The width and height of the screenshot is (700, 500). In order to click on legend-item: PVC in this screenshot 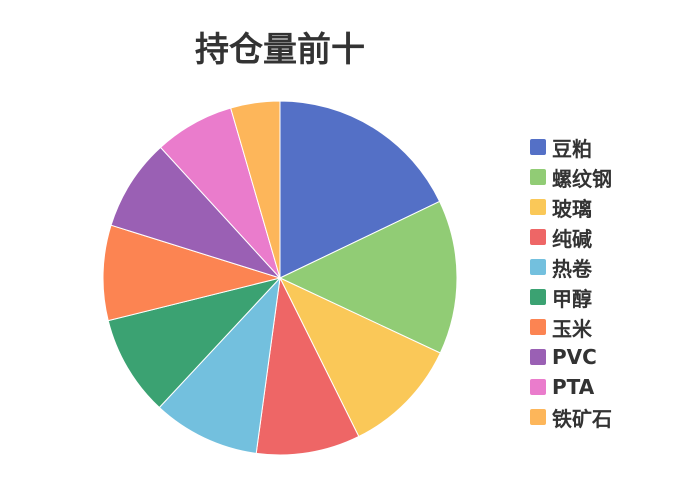, I will do `click(571, 357)`.